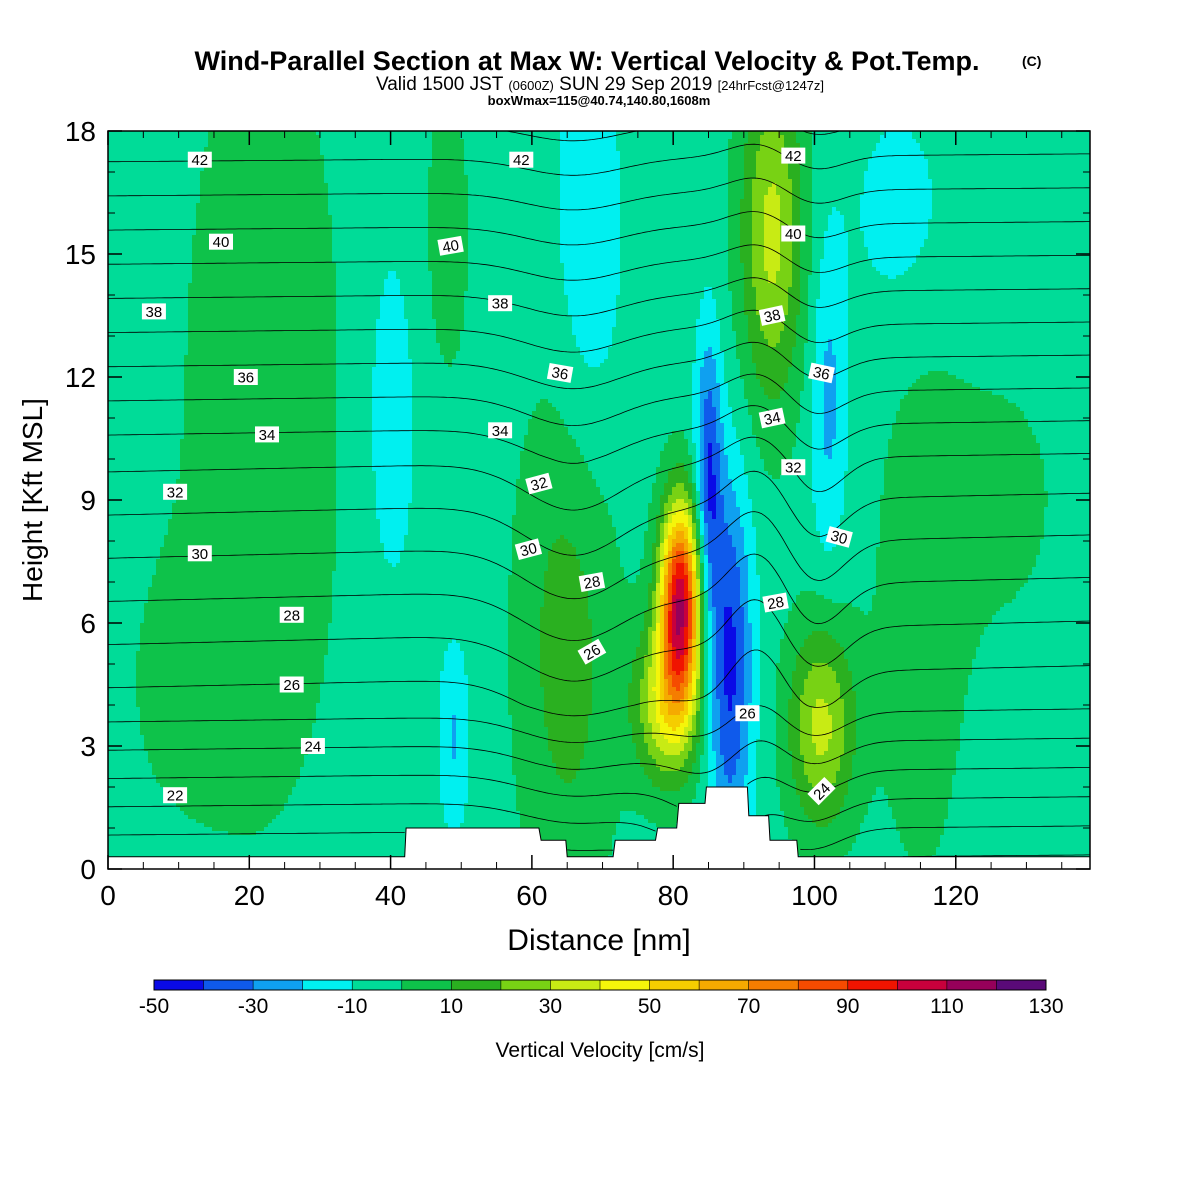 The width and height of the screenshot is (1200, 1200). I want to click on contour-label-text: 36, so click(559, 374).